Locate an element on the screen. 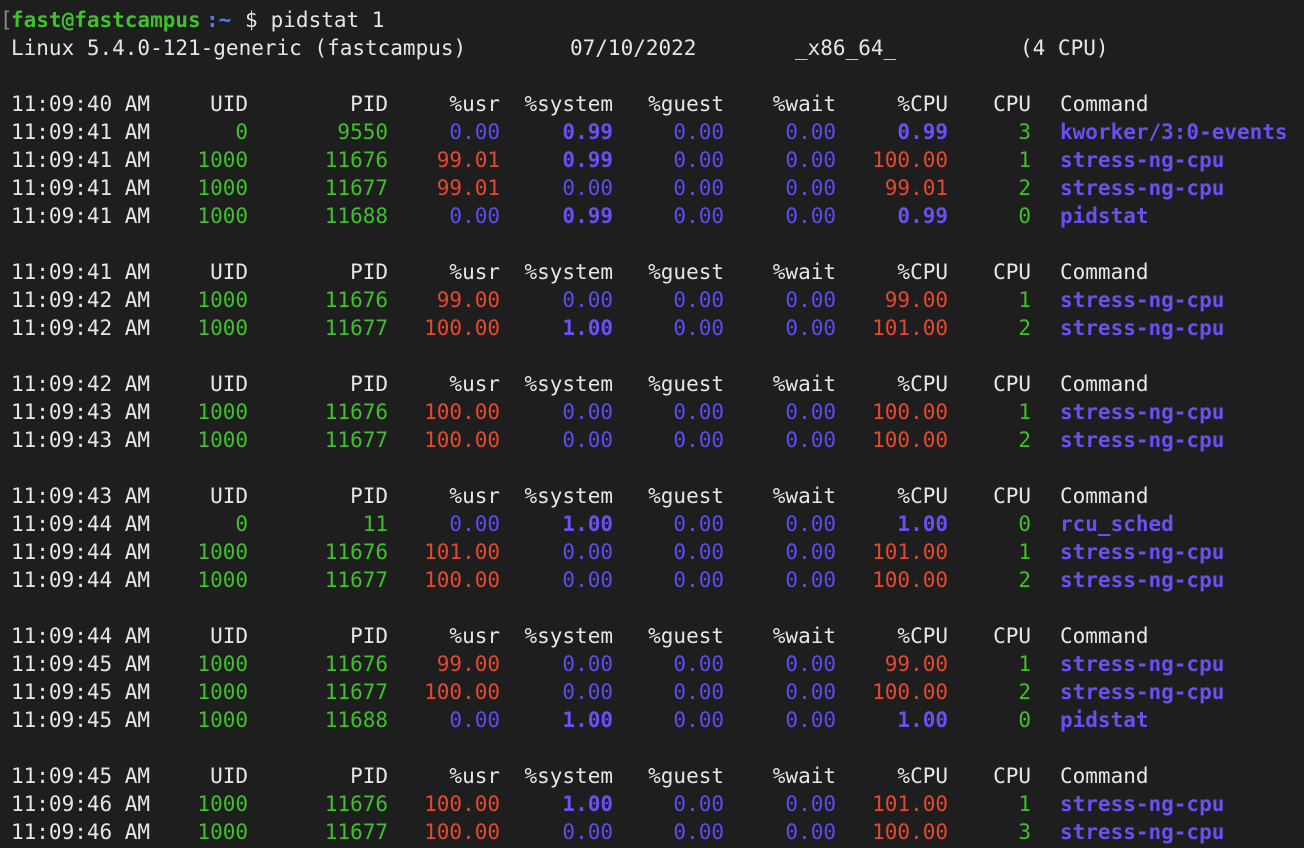 The image size is (1304, 848). header-time: 11:09:43 AM is located at coordinates (81, 496).